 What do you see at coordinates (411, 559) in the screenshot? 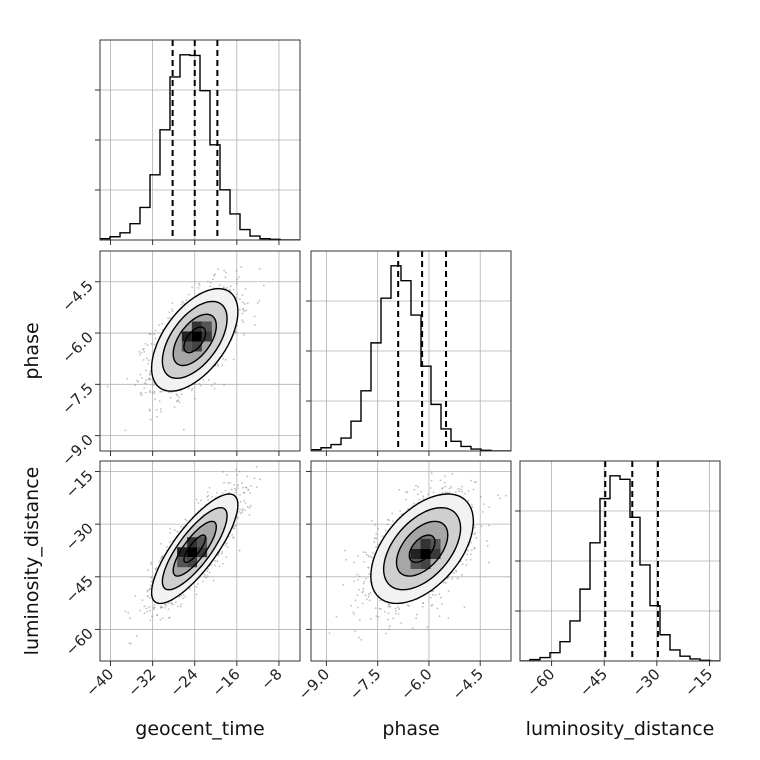
I see `joint-panel-phase-luminosity_distance` at bounding box center [411, 559].